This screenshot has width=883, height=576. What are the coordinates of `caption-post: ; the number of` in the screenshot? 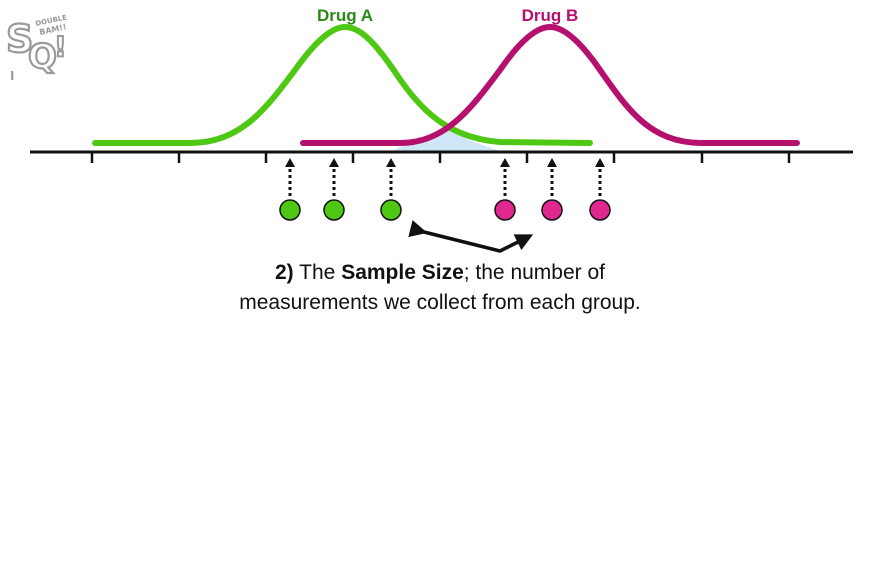 It's located at (534, 272).